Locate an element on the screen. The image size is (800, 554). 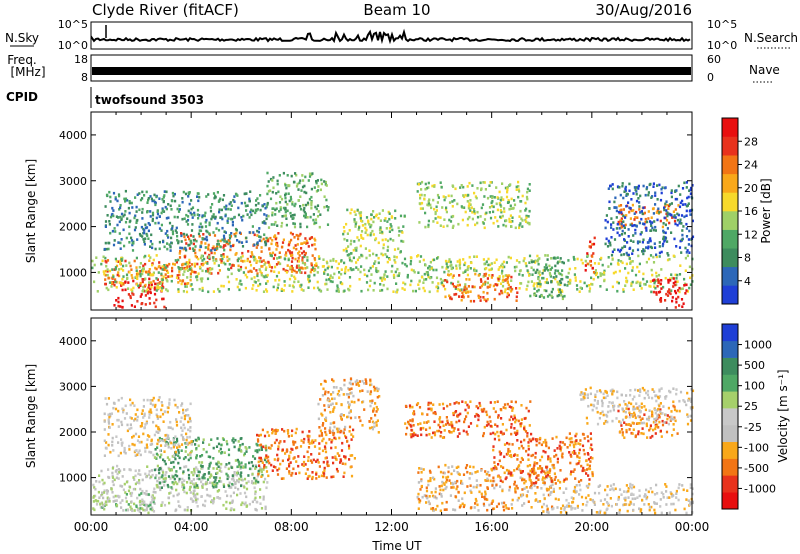
nsearch-label: N.Search is located at coordinates (771, 38).